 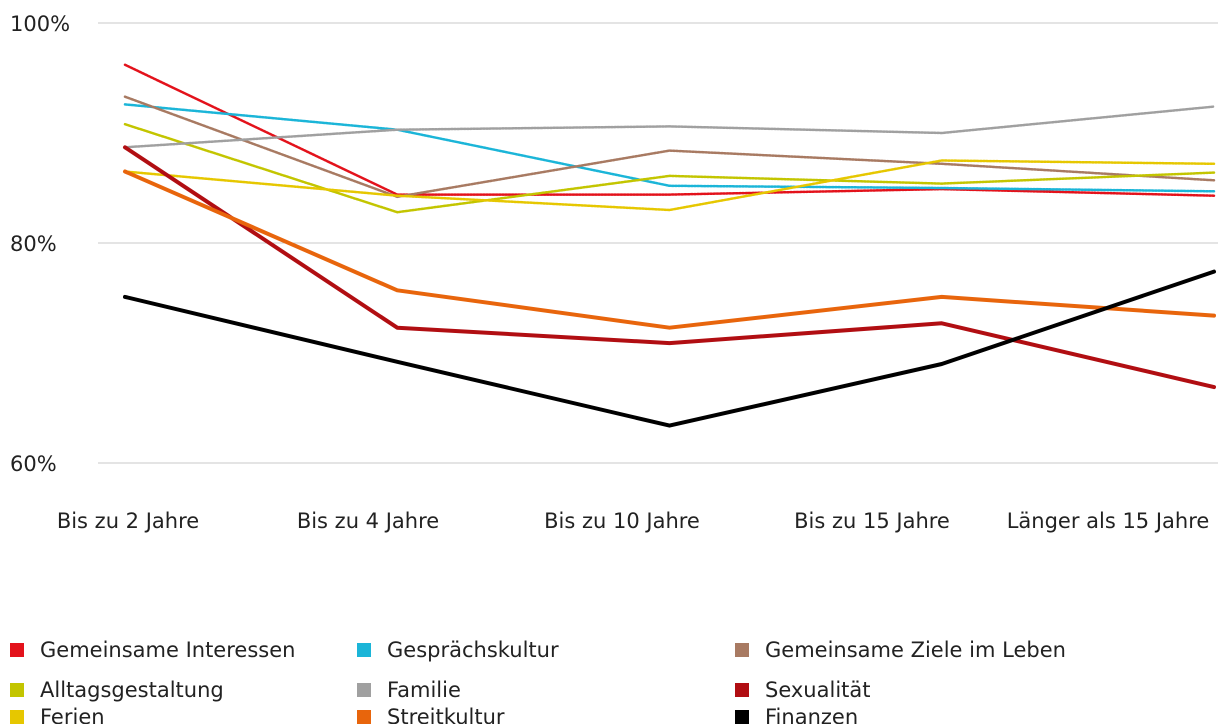 I want to click on legend-label: Gemeinsame Ziele im Leben, so click(x=915, y=650).